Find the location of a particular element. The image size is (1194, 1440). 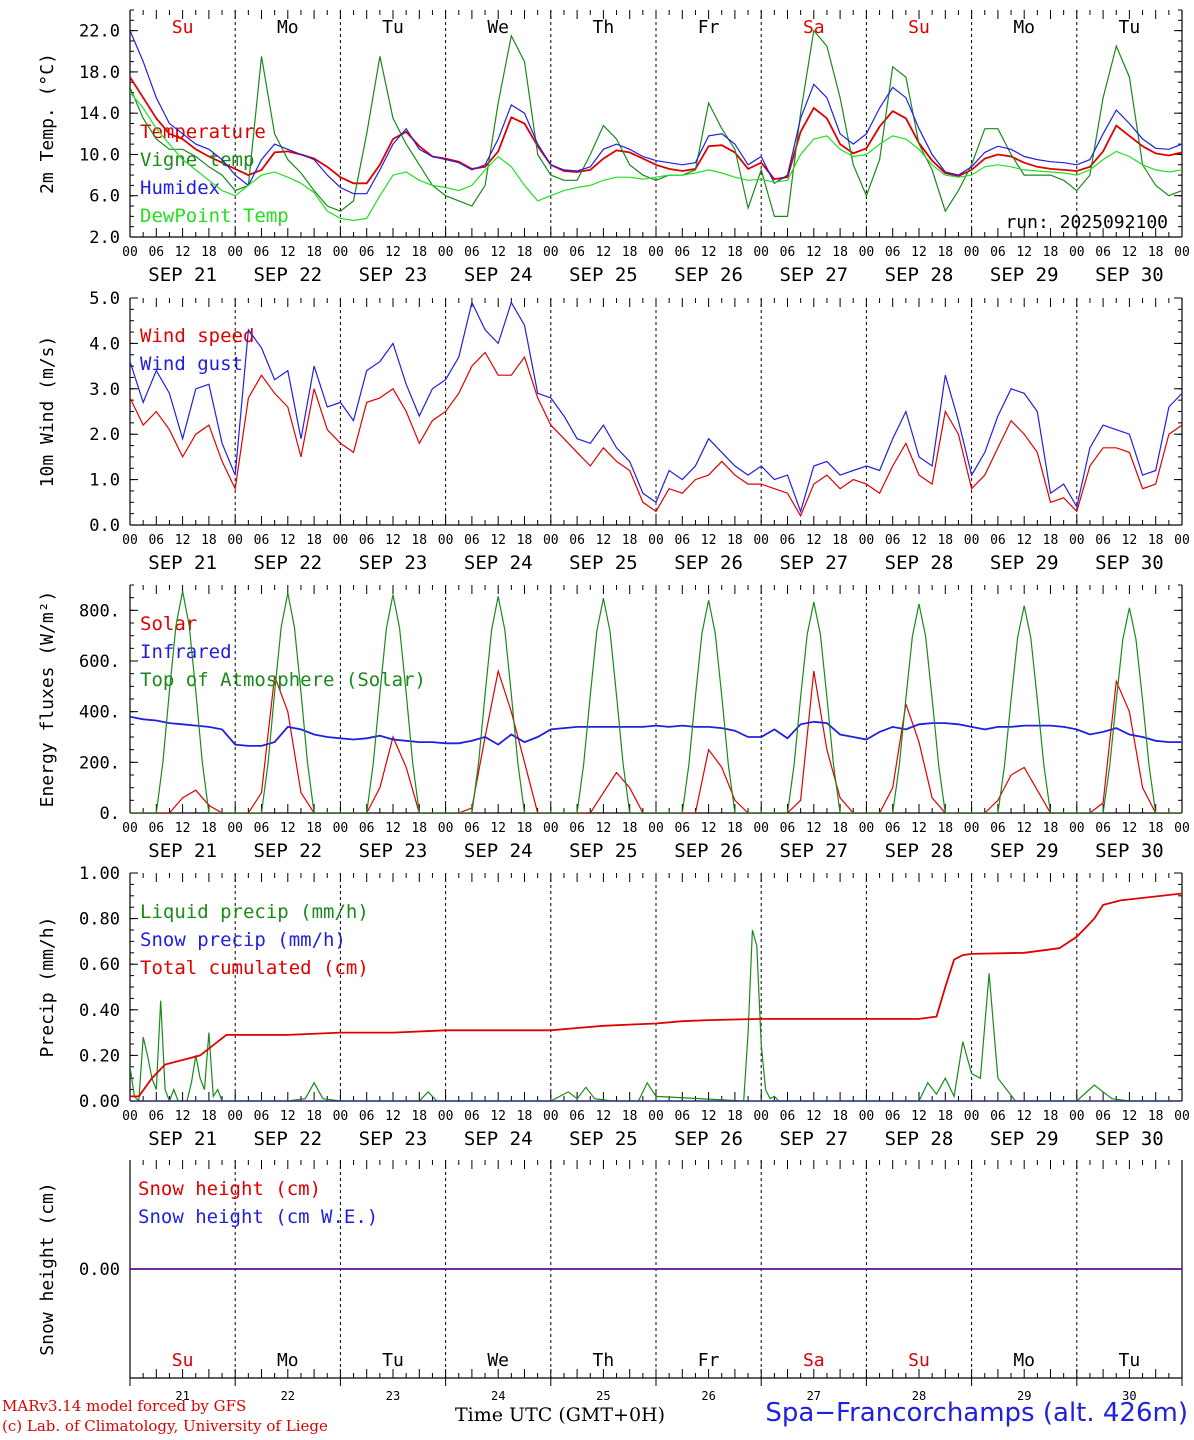

y-tick-label: 1.00 is located at coordinates (99, 874).